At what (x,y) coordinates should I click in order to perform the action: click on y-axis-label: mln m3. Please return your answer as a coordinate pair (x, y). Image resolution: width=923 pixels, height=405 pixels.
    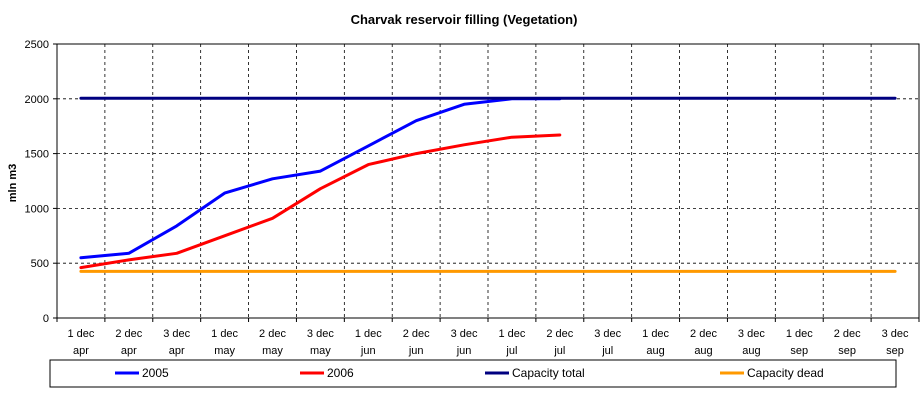
    Looking at the image, I should click on (13, 183).